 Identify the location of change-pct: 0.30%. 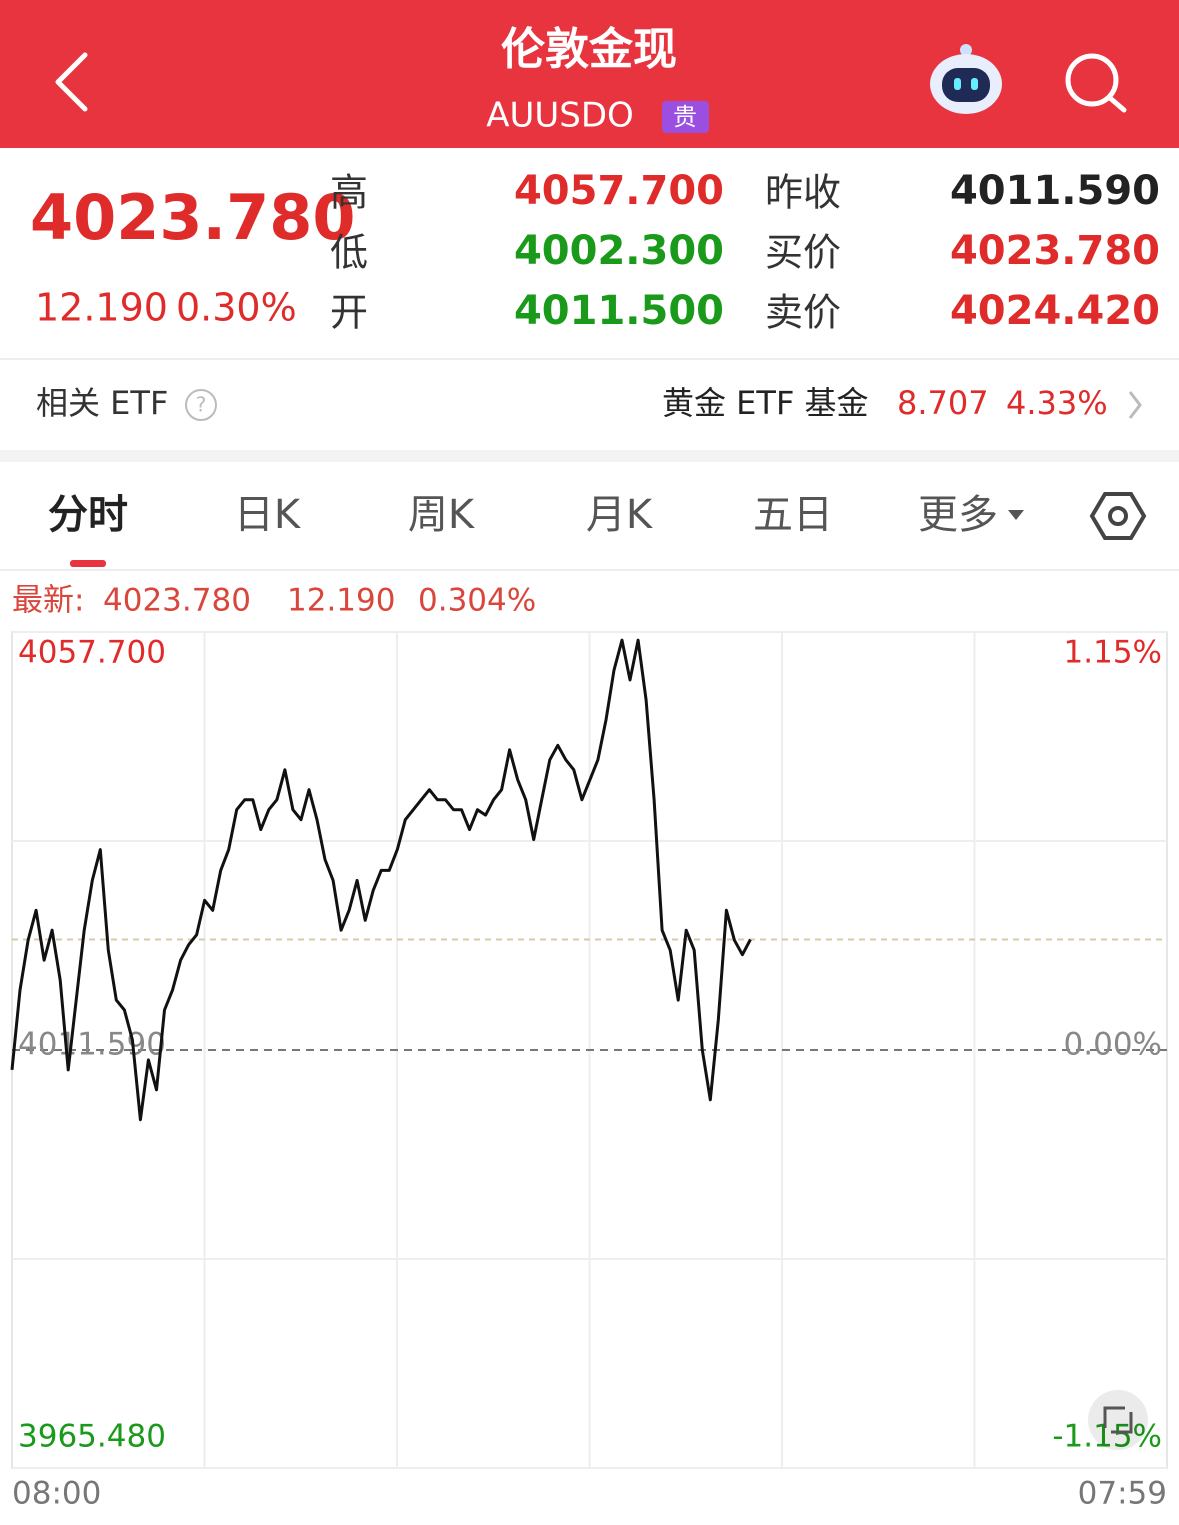
(236, 308).